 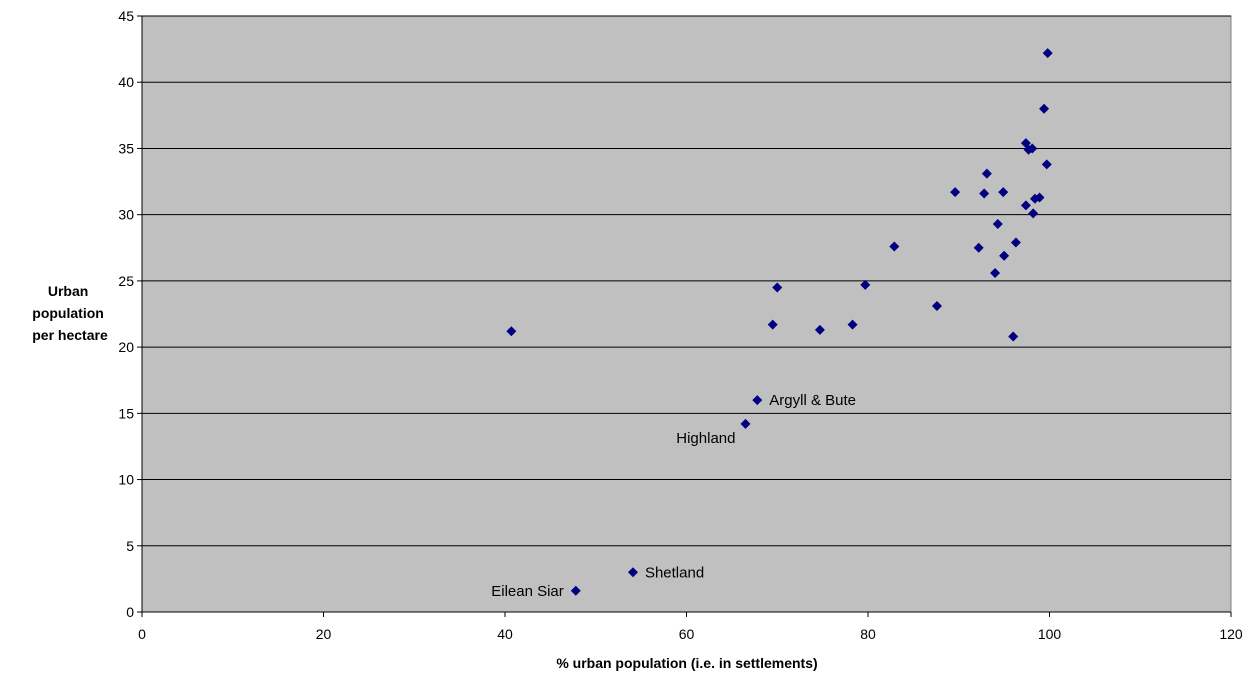 I want to click on y-tick-label-5: 5, so click(x=130, y=546).